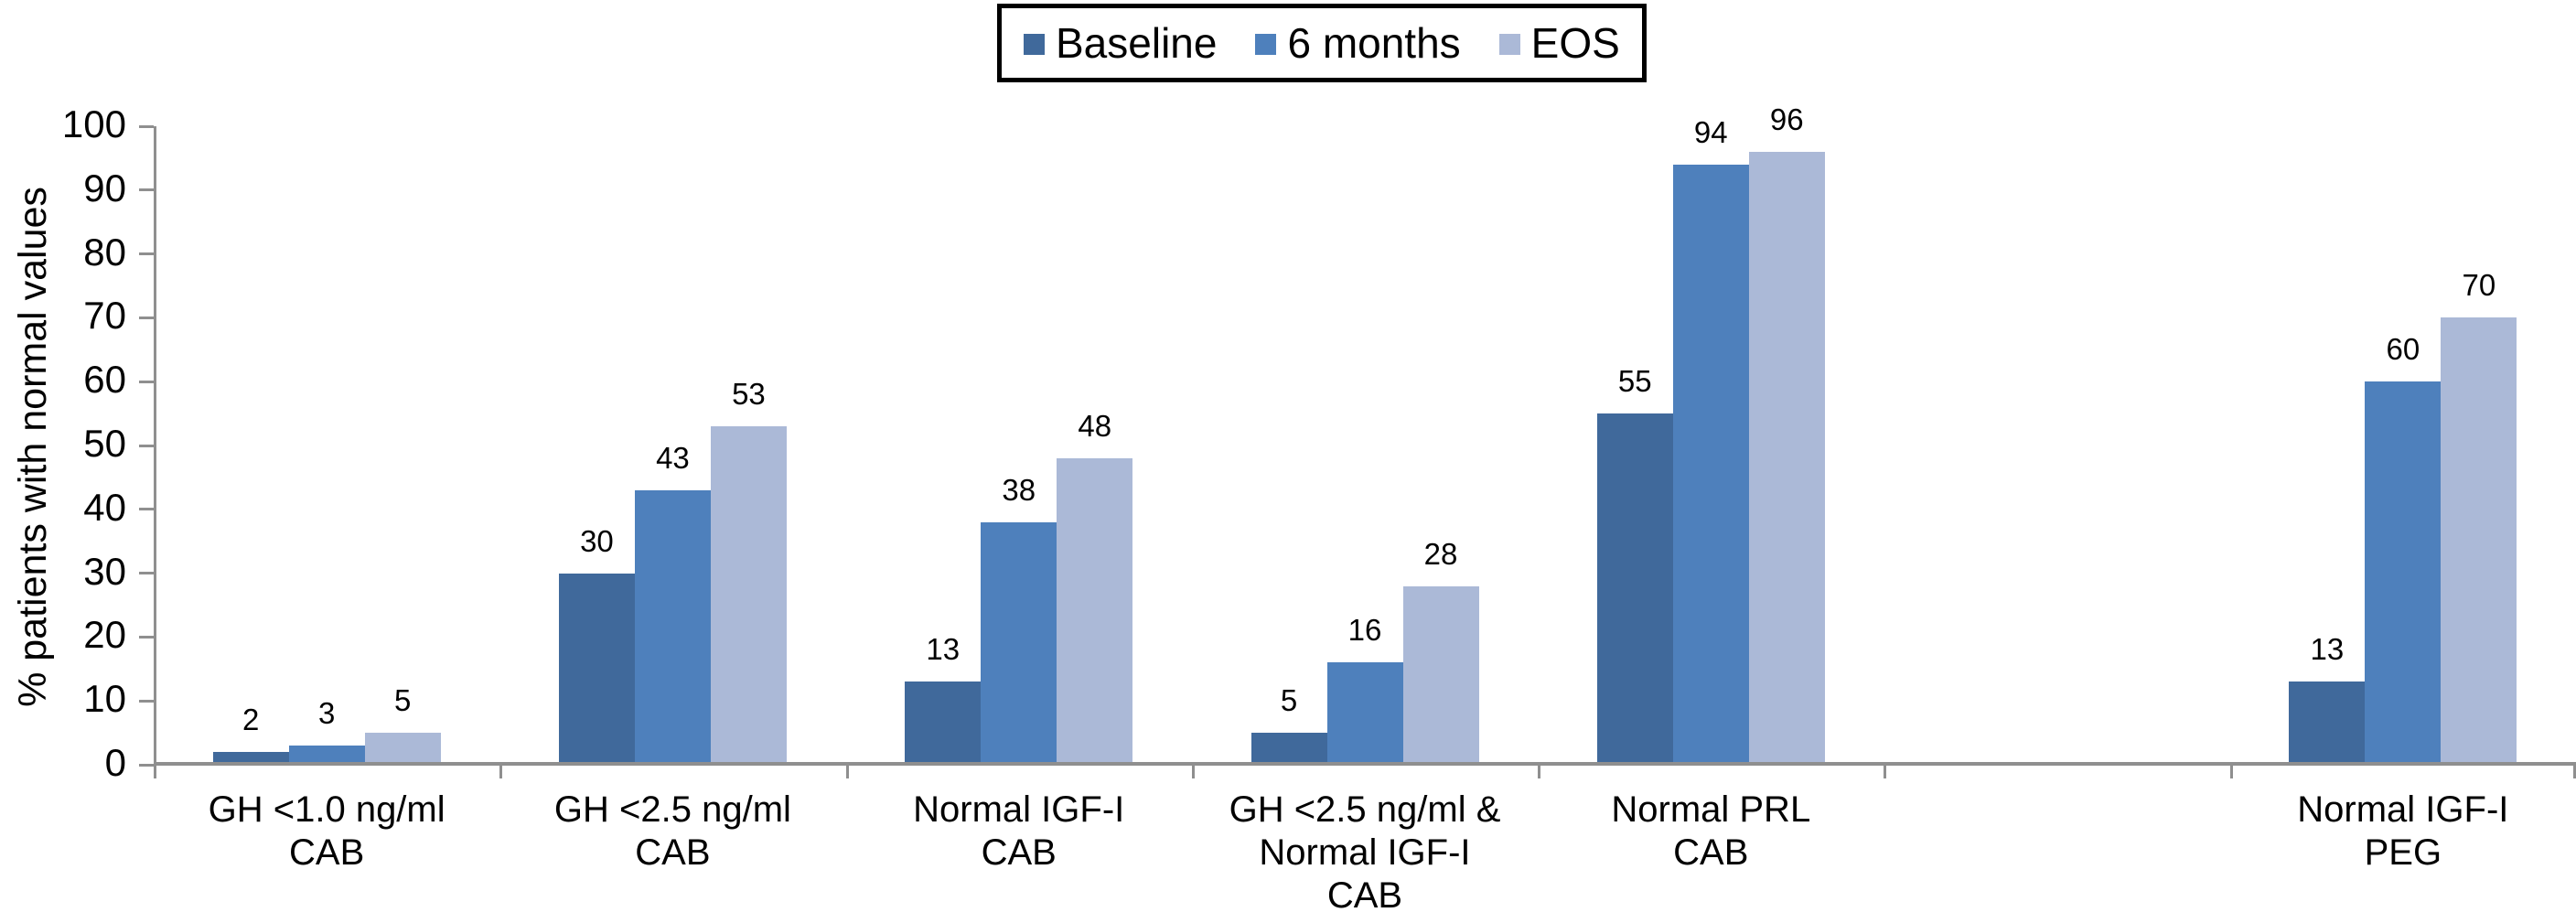 The image size is (2576, 923). Describe the element at coordinates (1711, 464) in the screenshot. I see `bar-6-months-normal-prl-cab` at that location.